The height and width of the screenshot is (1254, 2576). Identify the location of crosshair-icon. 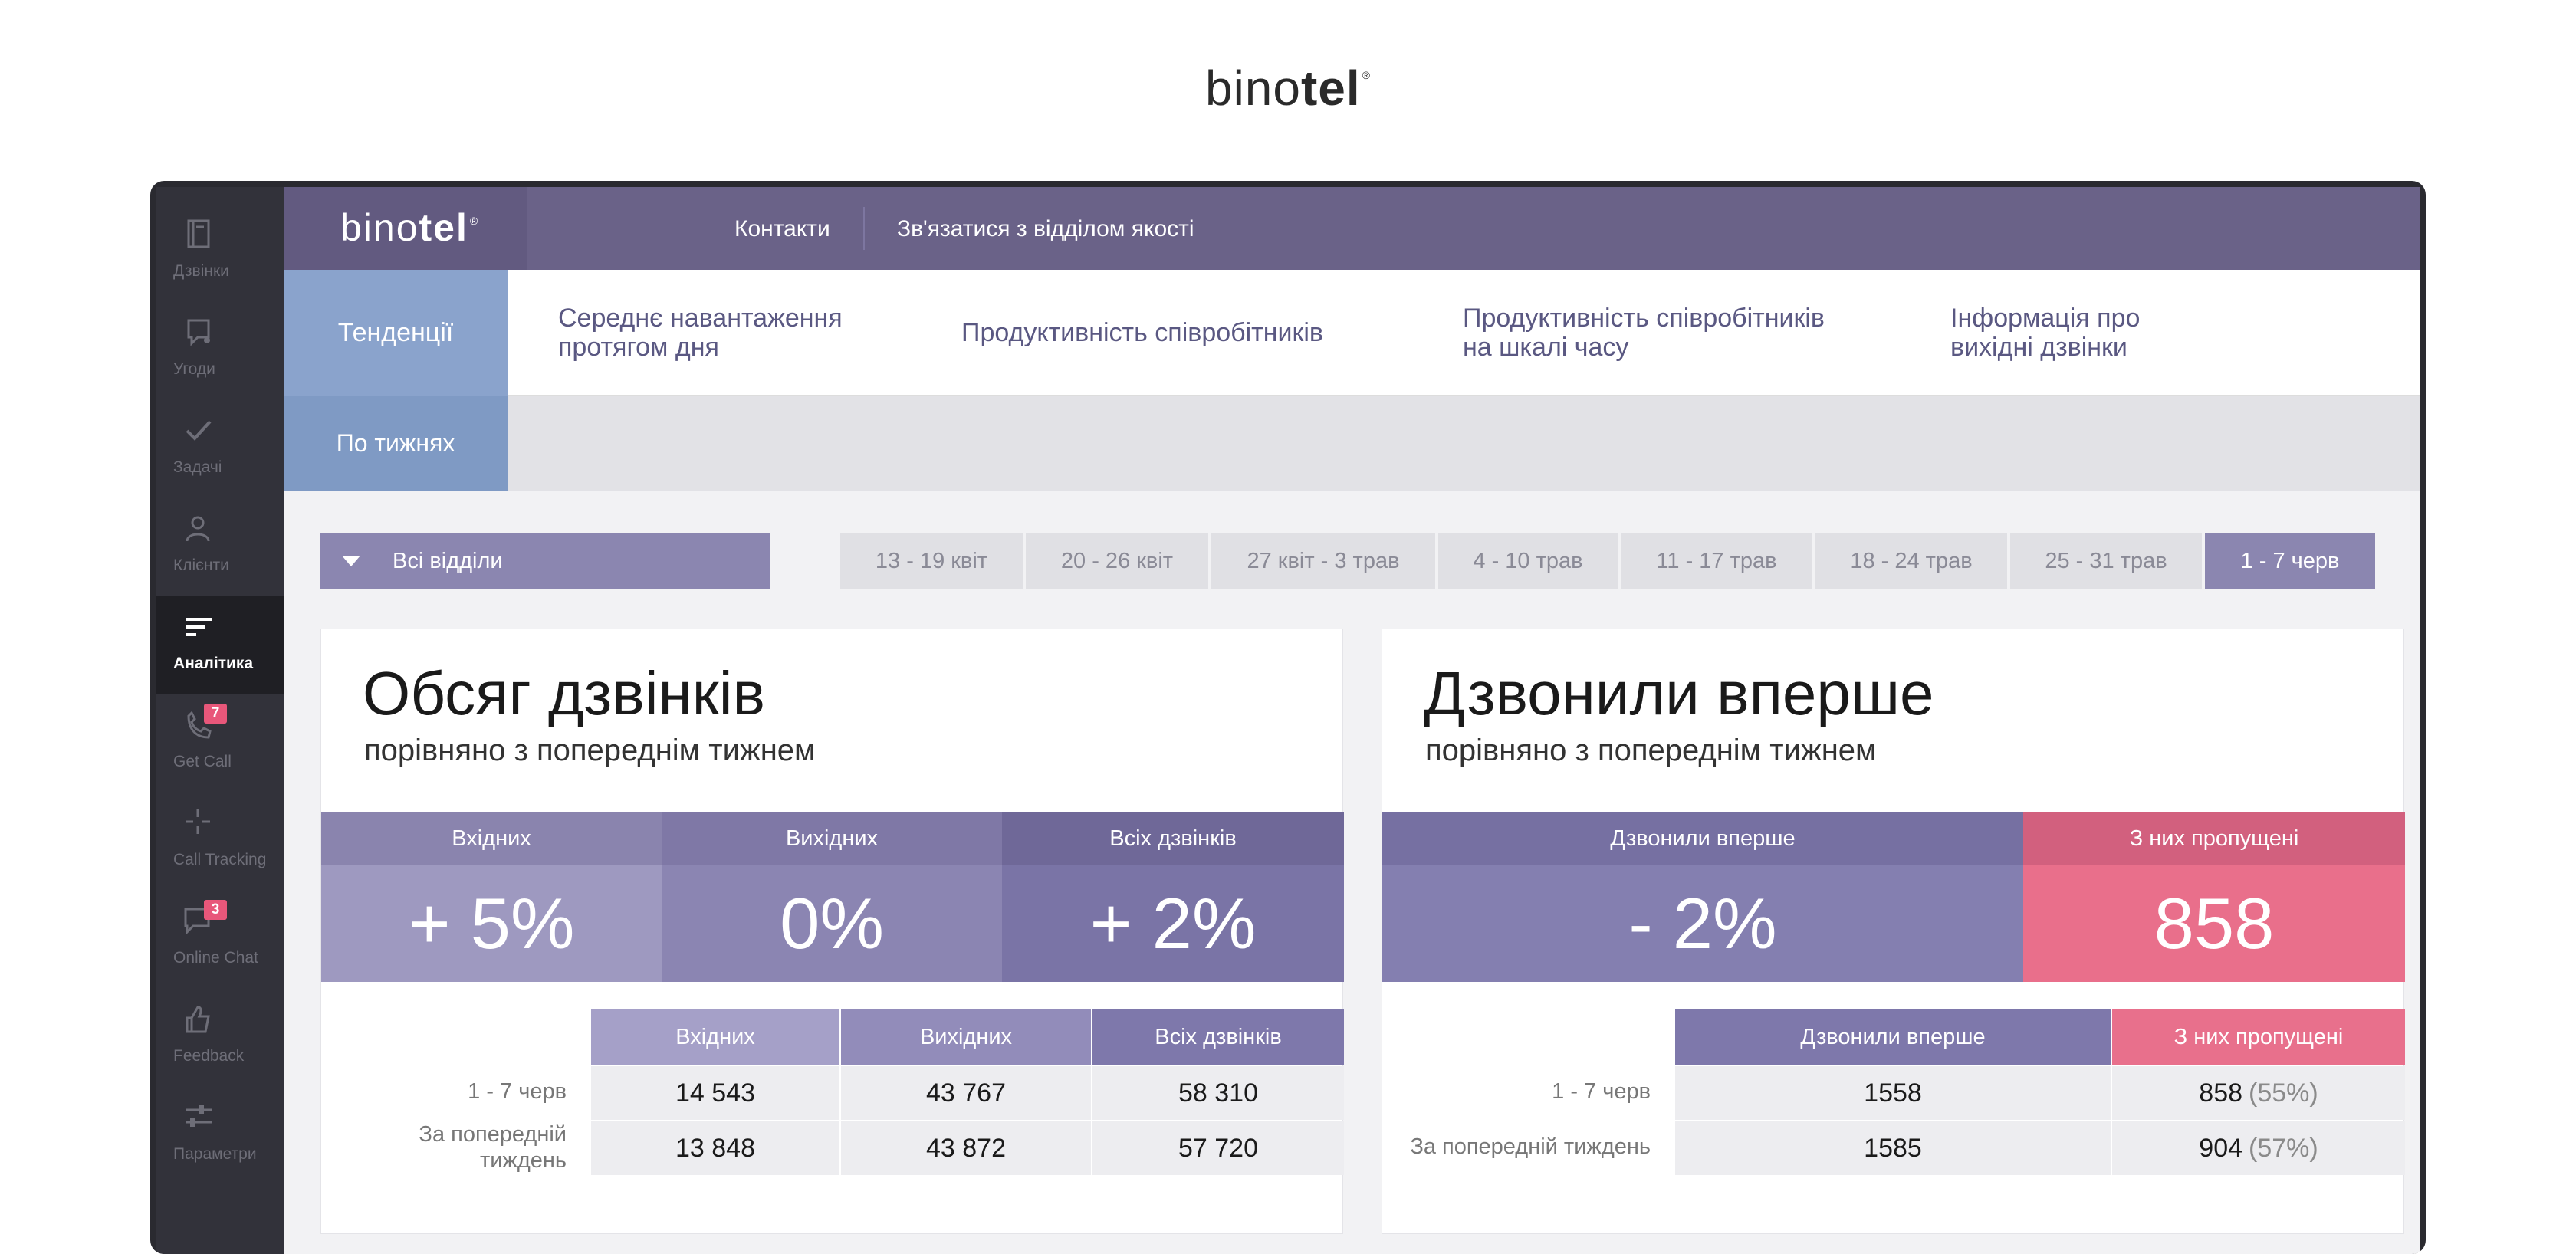
(199, 823).